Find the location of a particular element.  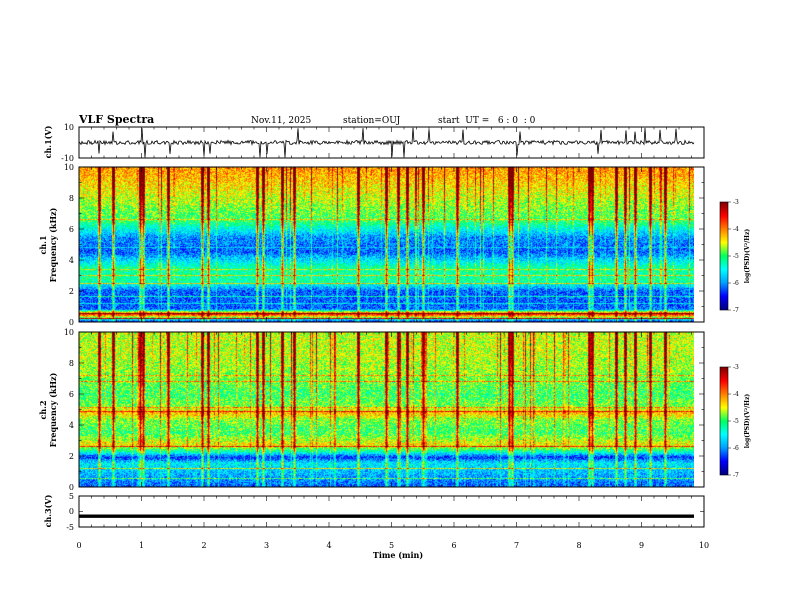

ch2-spectrogram-ylabel-frequency: Frequency (kHz) is located at coordinates (53, 409).